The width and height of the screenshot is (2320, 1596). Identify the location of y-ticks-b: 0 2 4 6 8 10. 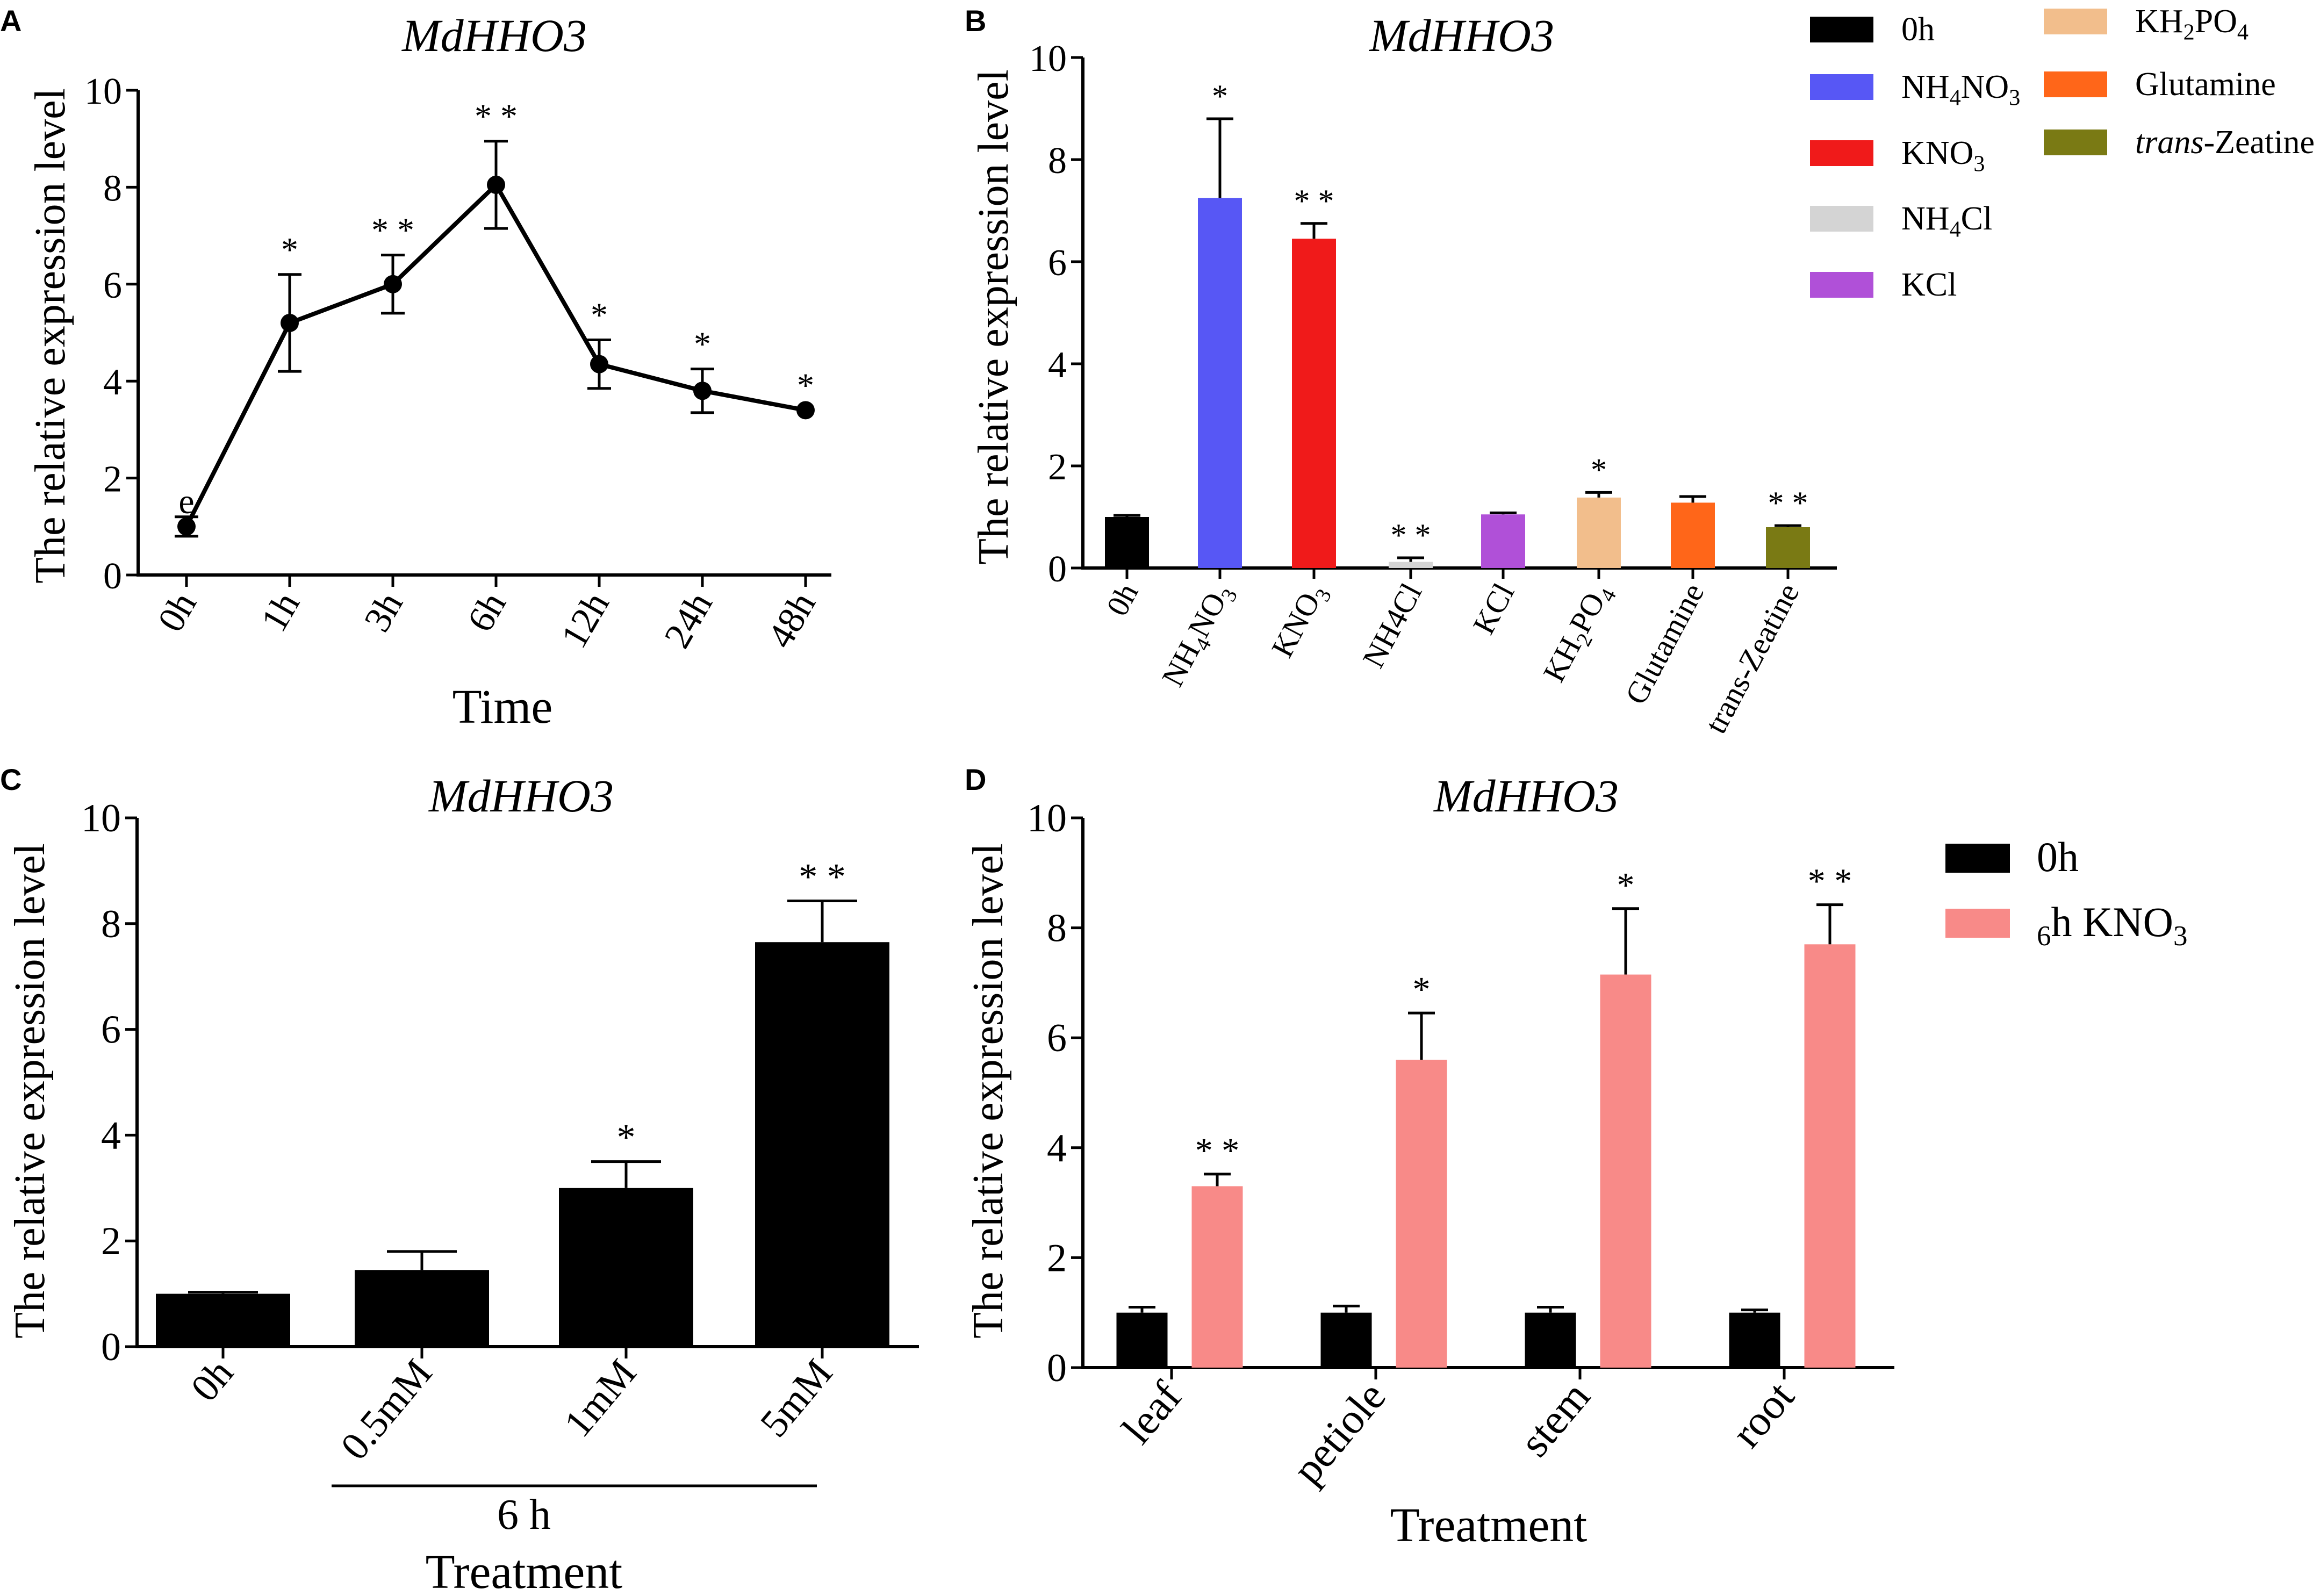
(1056, 314).